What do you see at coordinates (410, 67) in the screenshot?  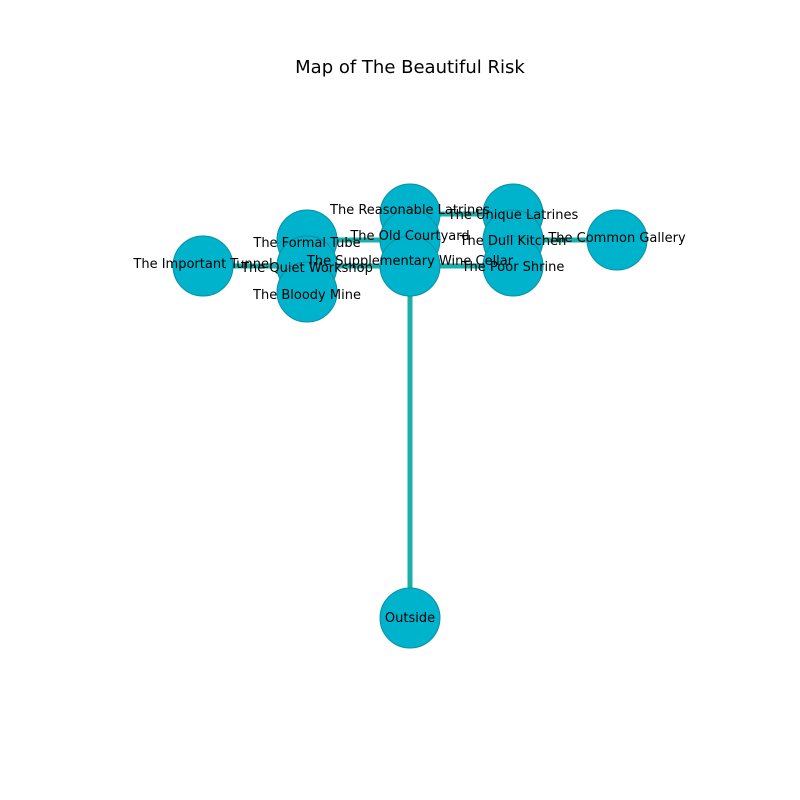 I see `diagram-title: Map of The Beautiful Risk` at bounding box center [410, 67].